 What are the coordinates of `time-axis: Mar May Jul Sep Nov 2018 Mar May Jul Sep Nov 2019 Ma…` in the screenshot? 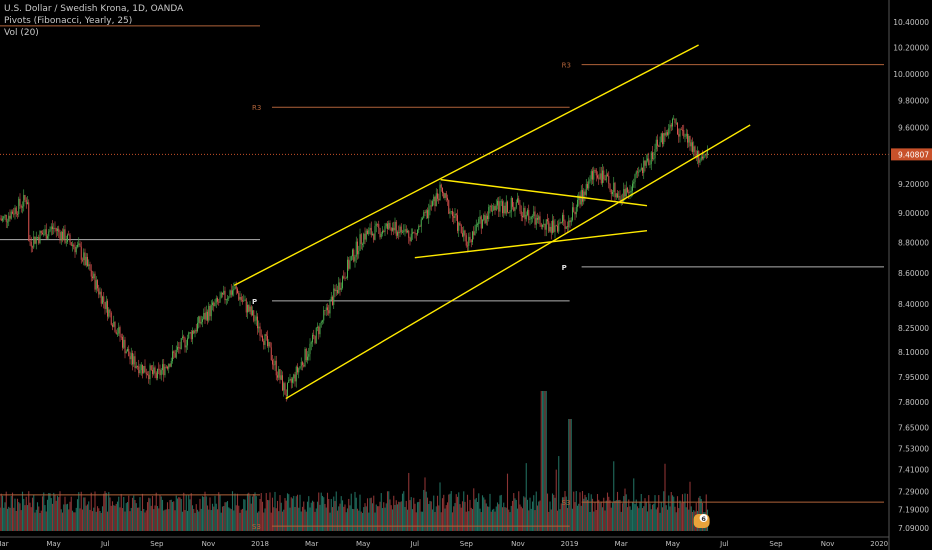 It's located at (444, 544).